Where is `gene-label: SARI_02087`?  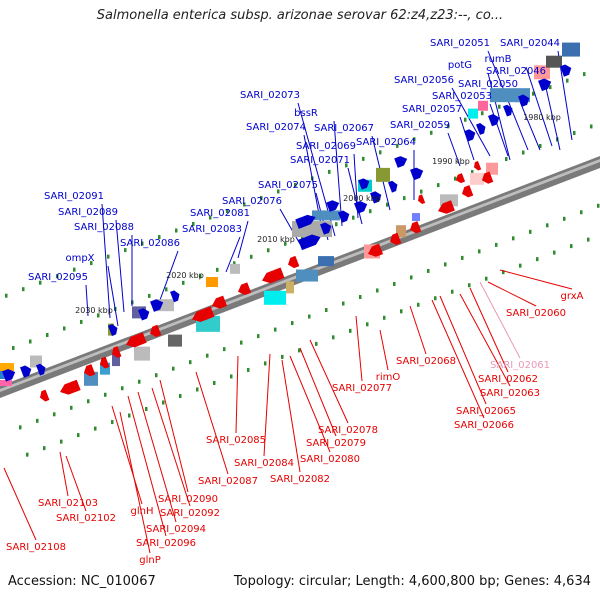
gene-label: SARI_02087 is located at coordinates (228, 481).